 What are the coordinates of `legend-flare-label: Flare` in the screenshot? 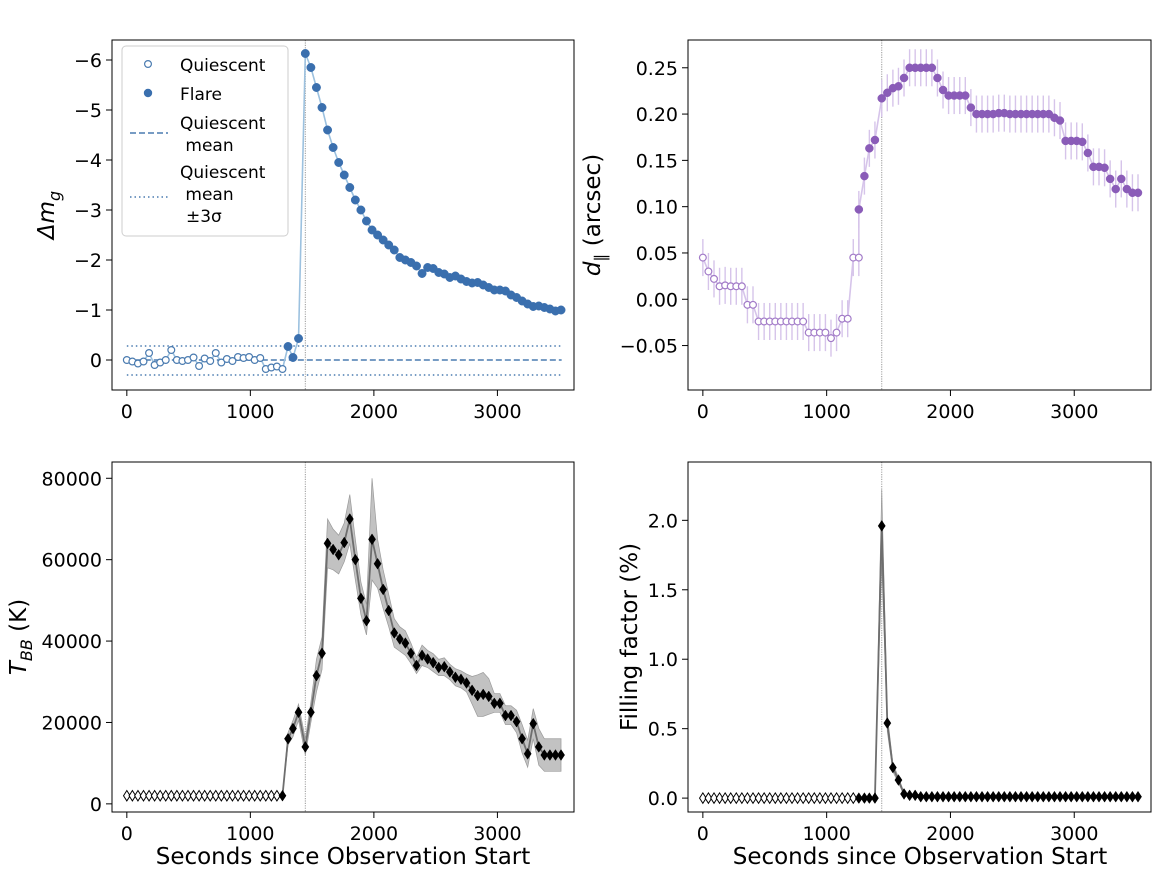 It's located at (201, 95).